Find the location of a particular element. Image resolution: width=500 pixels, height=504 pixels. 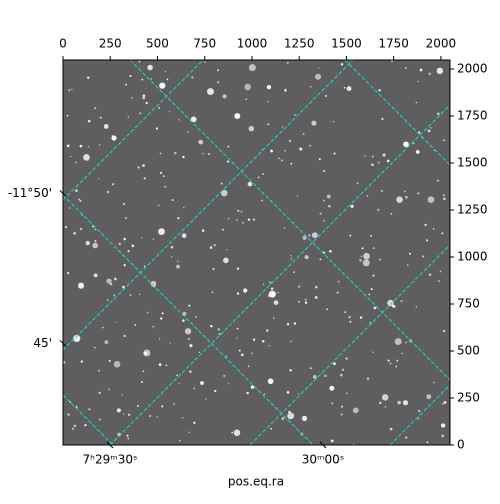

y-tick-label: 1500 is located at coordinates (472, 163).